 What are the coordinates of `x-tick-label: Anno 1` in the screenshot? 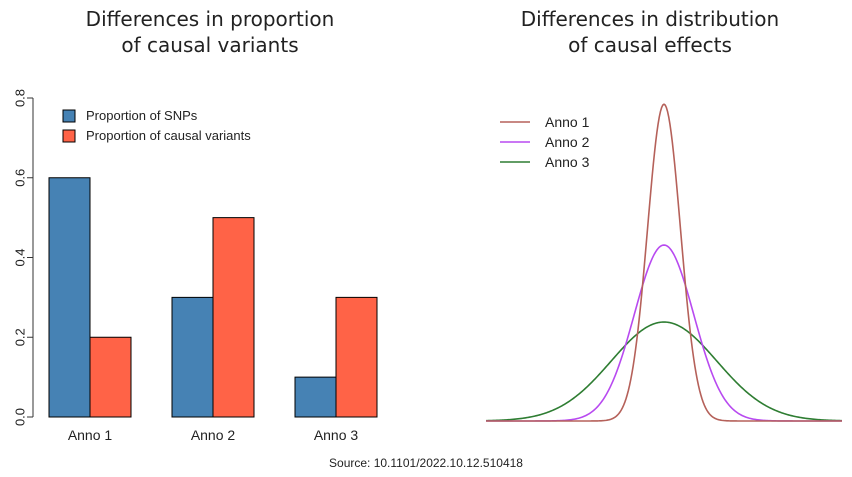 It's located at (90, 435).